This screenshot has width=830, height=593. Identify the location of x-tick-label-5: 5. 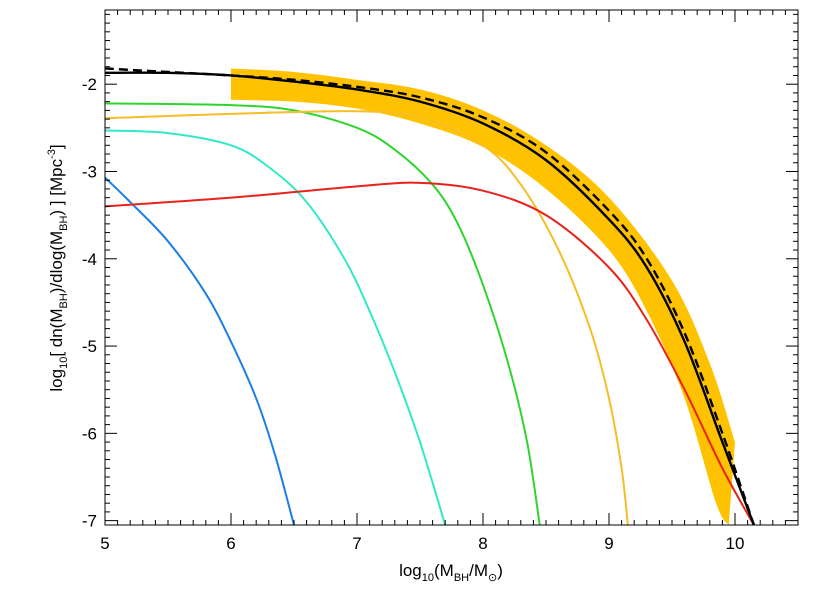
(104, 543).